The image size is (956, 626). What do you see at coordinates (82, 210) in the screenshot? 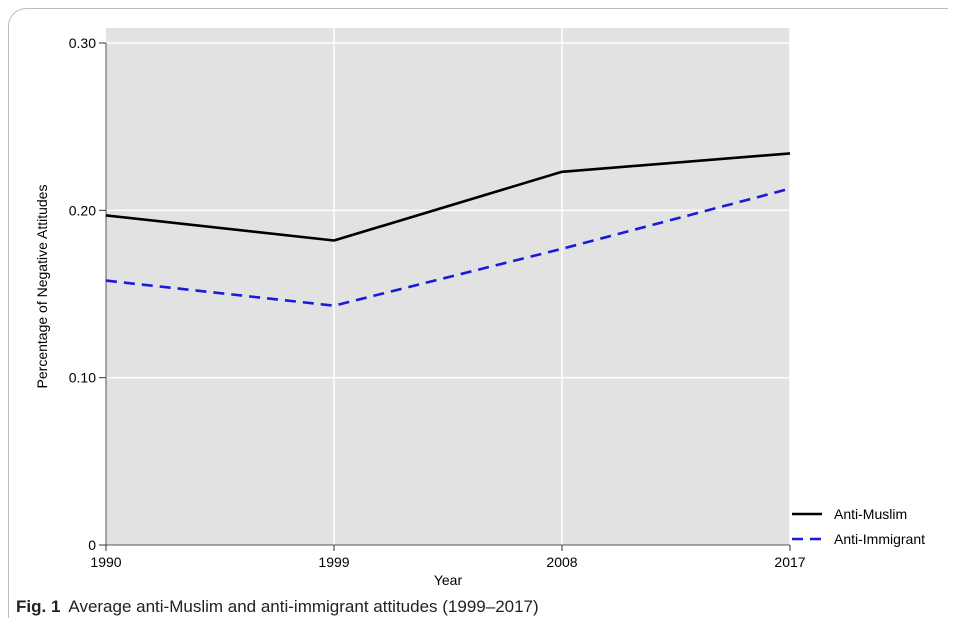
I see `y-tick-label: 0.20` at bounding box center [82, 210].